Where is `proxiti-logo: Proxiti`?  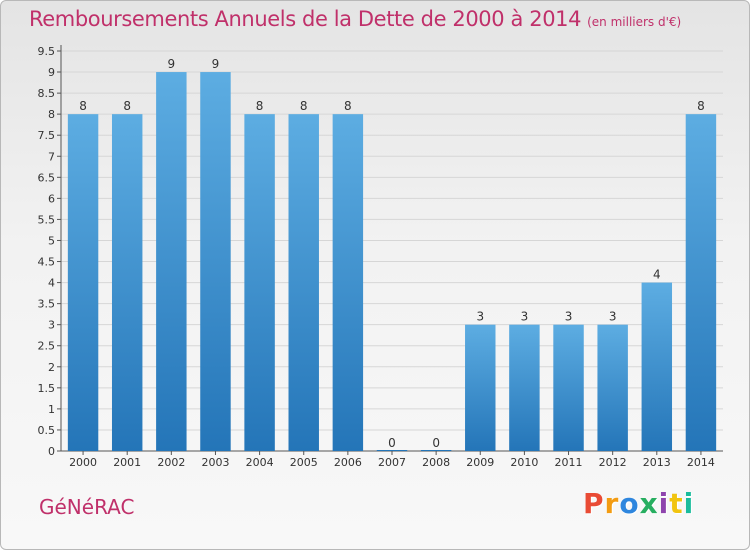 proxiti-logo: Proxiti is located at coordinates (639, 503).